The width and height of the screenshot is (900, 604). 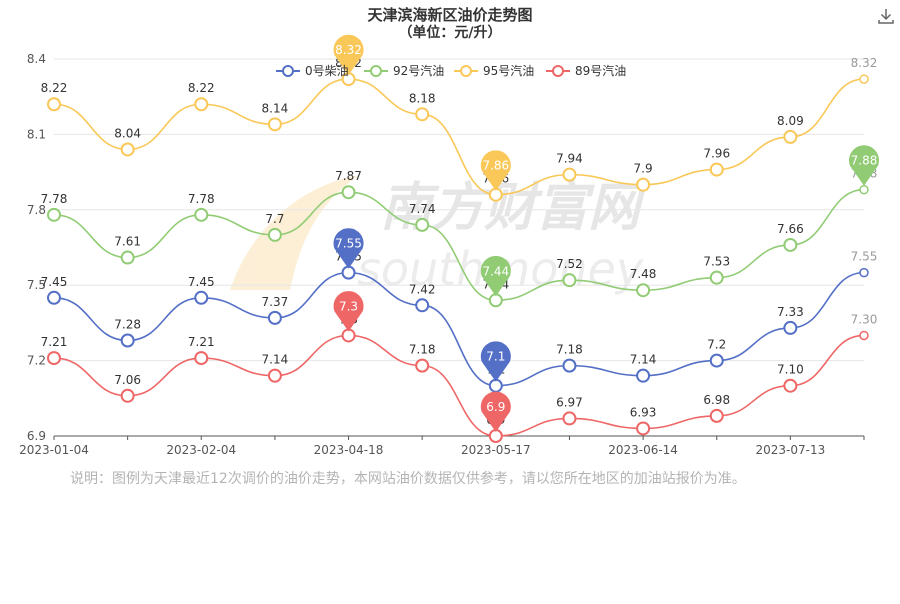 What do you see at coordinates (275, 360) in the screenshot?
I see `data-label: 7.14` at bounding box center [275, 360].